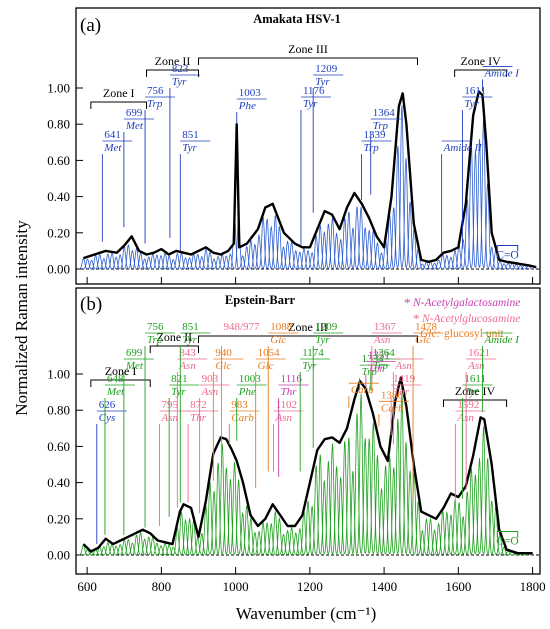 The width and height of the screenshot is (550, 629). Describe the element at coordinates (90, 25) in the screenshot. I see `panel-a-label: (a)` at that location.